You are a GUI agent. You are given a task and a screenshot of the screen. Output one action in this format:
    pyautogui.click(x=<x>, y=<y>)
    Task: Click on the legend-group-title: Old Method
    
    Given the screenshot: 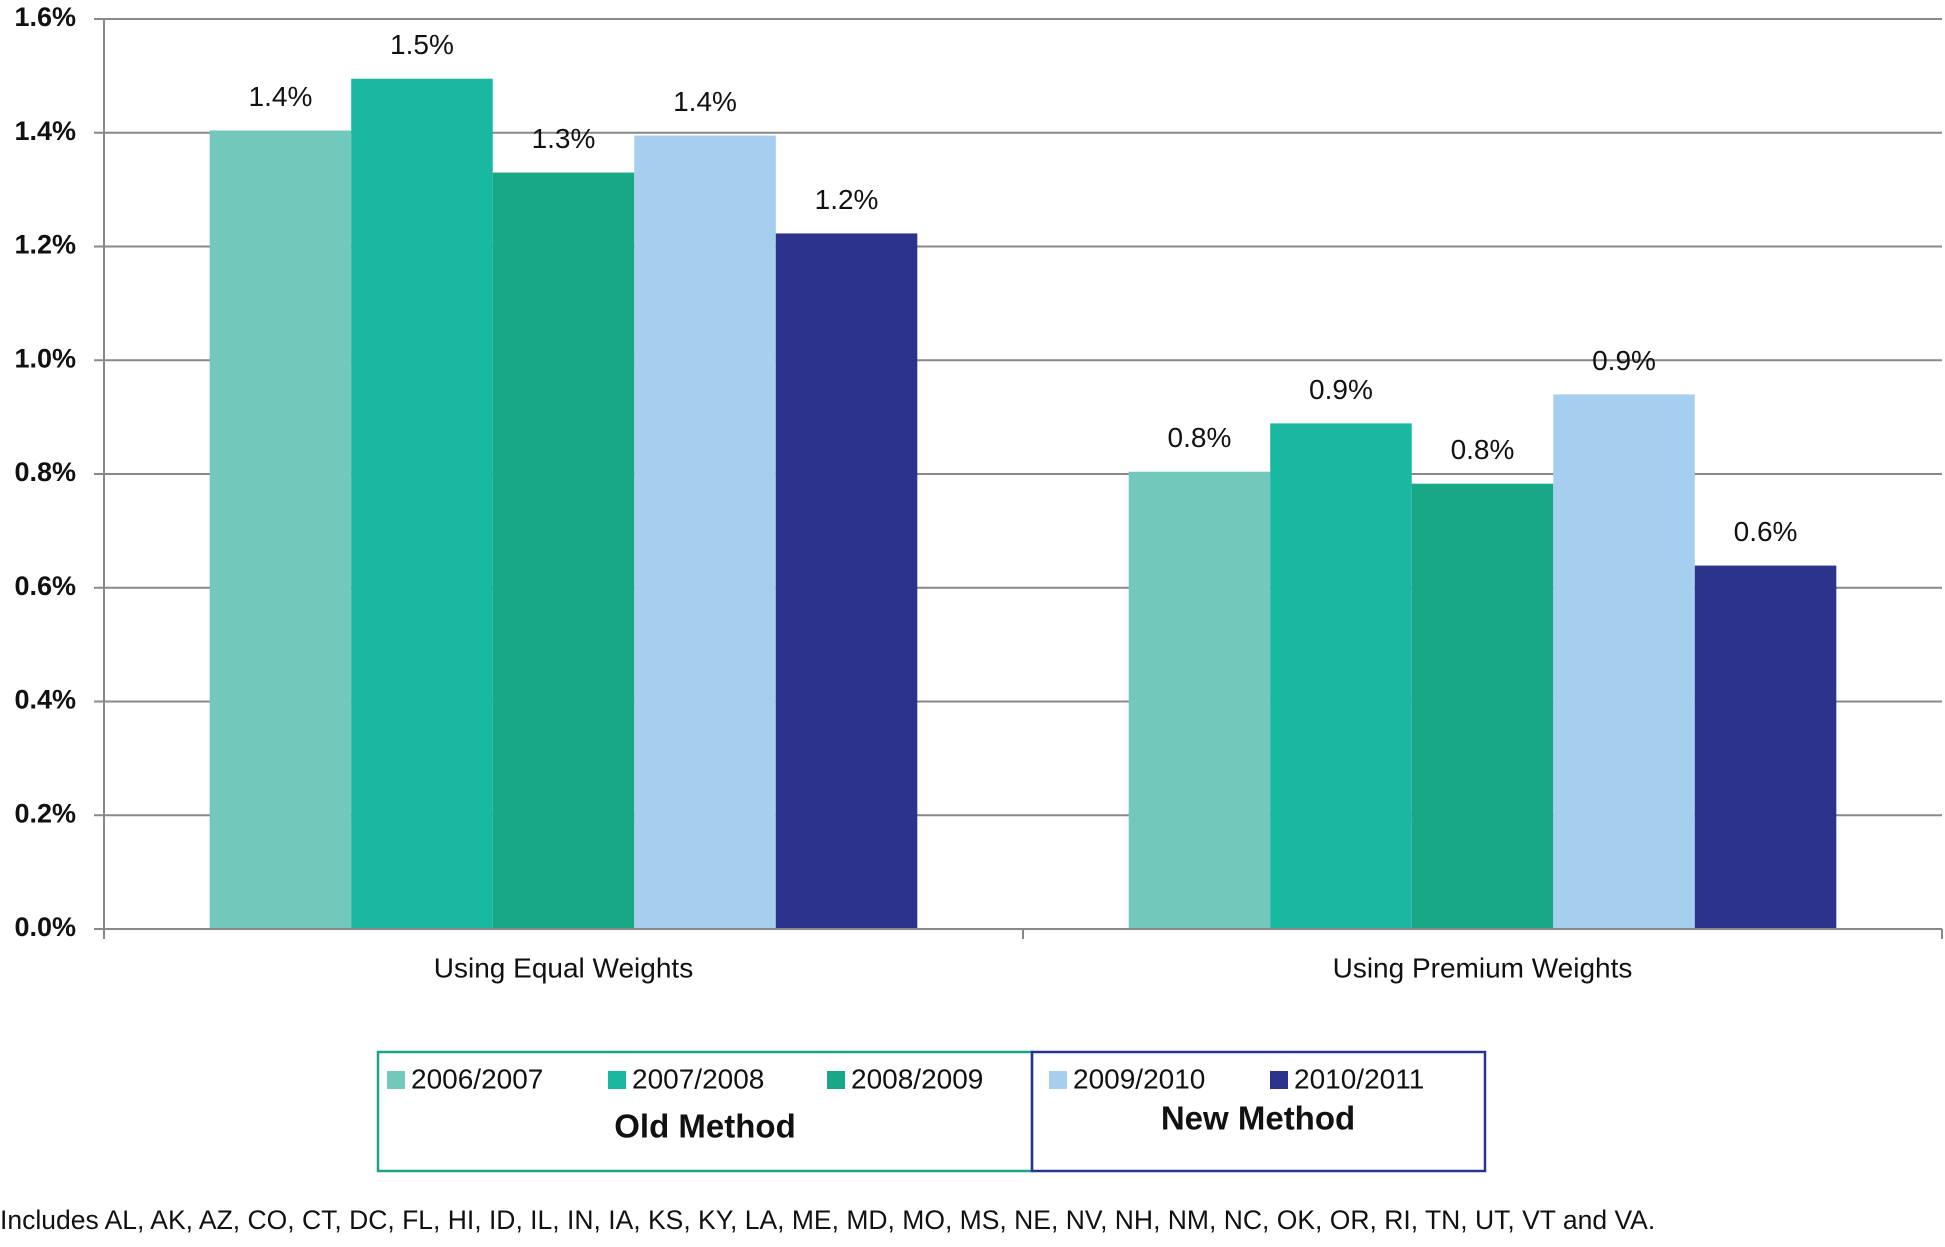 What is the action you would take?
    pyautogui.click(x=704, y=1126)
    